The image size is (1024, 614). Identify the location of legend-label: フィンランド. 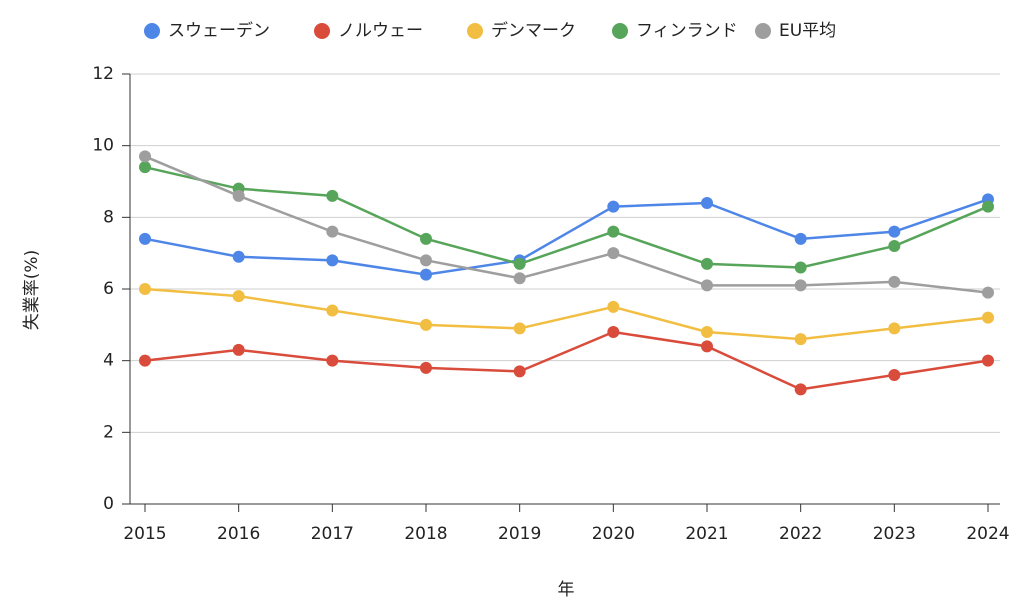
(687, 31).